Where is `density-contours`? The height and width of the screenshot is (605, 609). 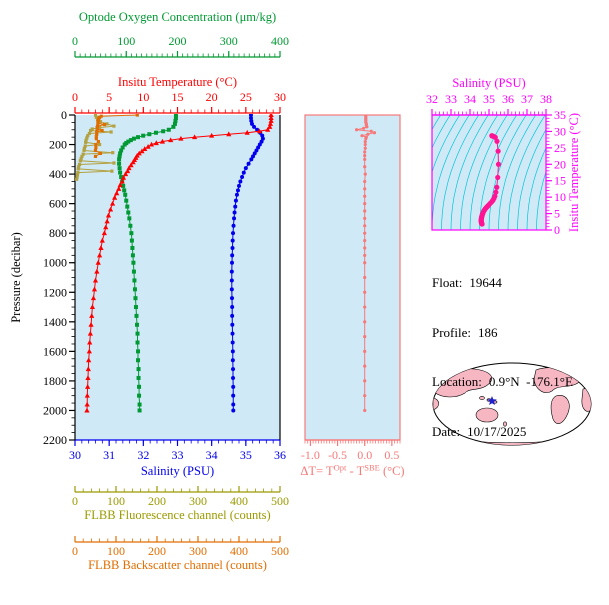
density-contours is located at coordinates (489, 172).